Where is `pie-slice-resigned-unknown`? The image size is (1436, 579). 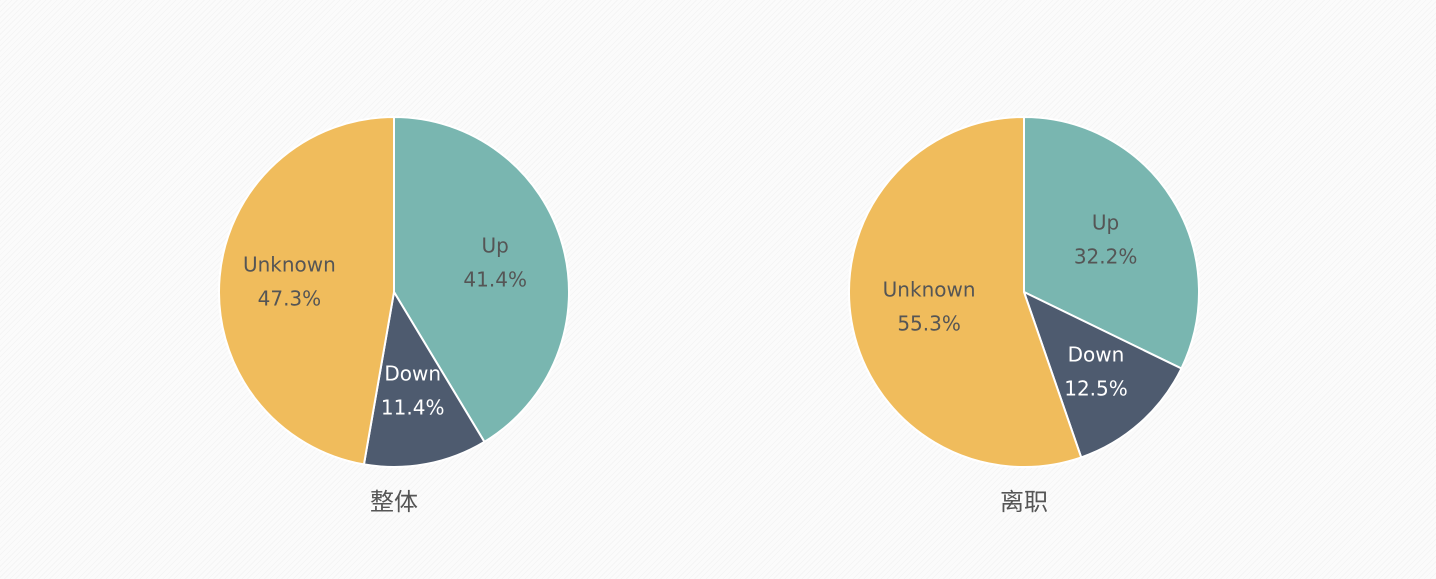 pie-slice-resigned-unknown is located at coordinates (965, 291).